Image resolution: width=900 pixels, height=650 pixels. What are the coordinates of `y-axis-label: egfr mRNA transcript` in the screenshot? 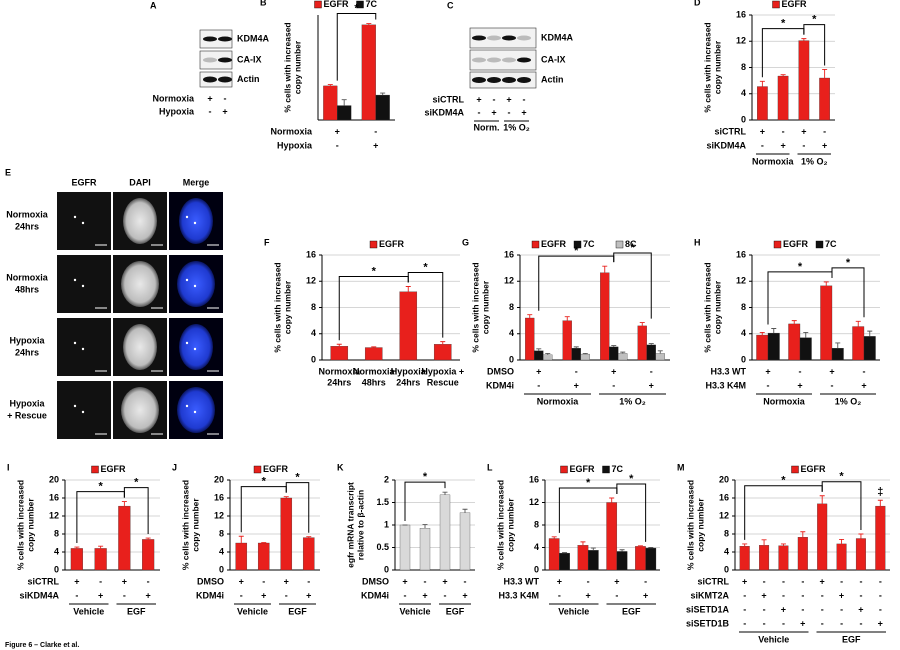 It's located at (350, 525).